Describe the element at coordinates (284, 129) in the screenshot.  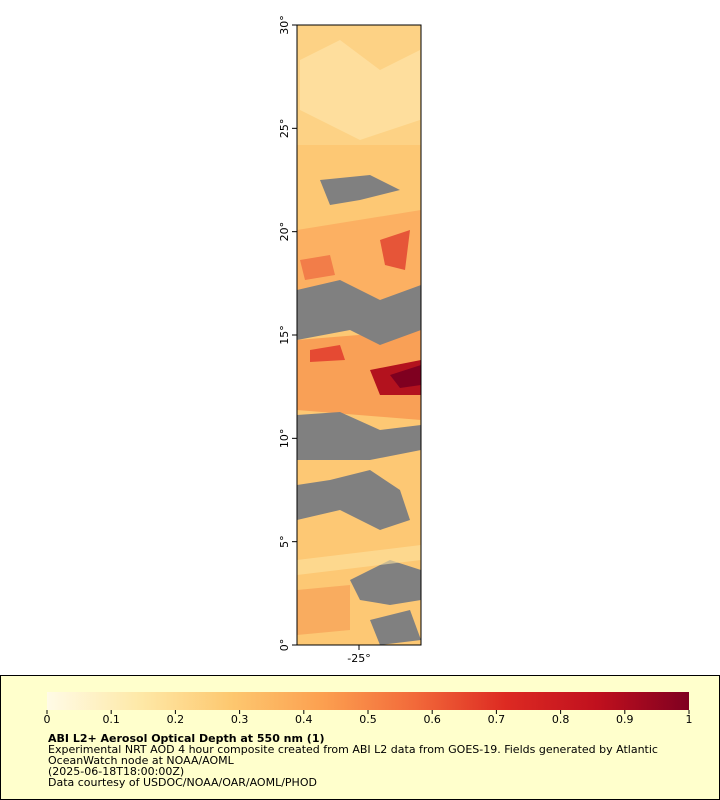
I see `y-tick-label: 25°` at that location.